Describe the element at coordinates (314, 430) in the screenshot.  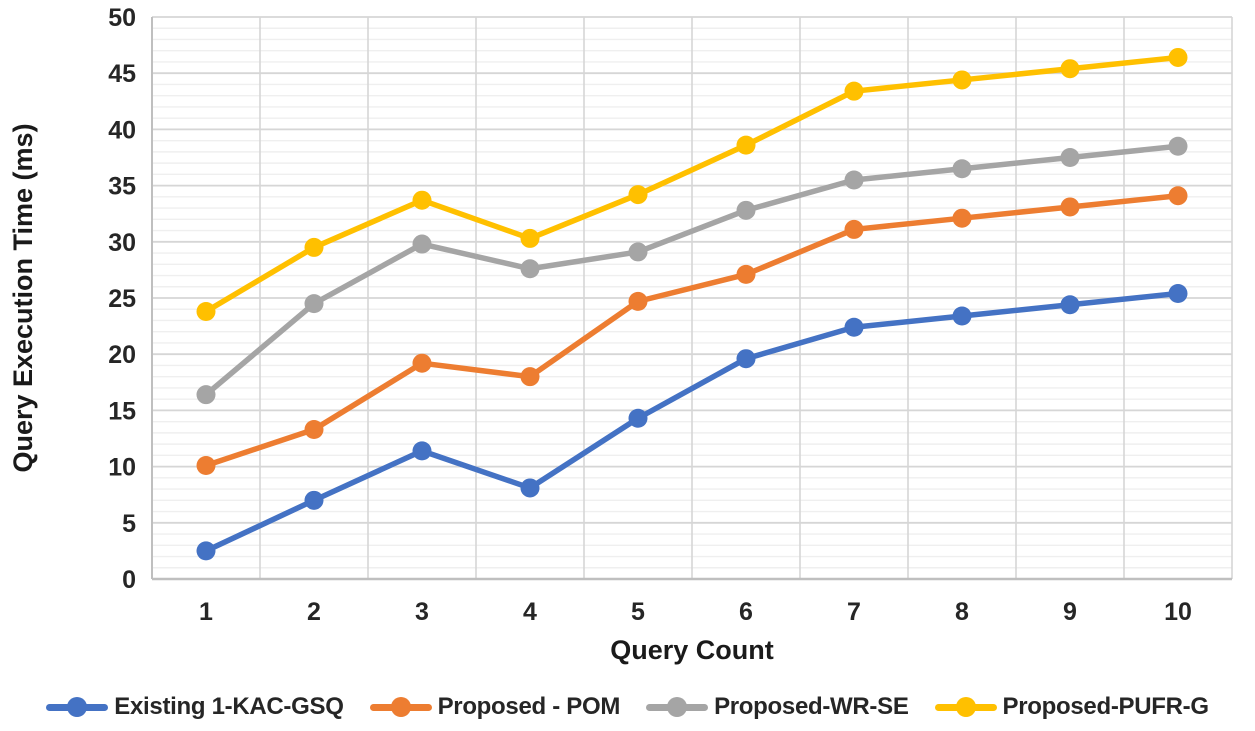
I see `data-point-proposed-pom-x2` at that location.